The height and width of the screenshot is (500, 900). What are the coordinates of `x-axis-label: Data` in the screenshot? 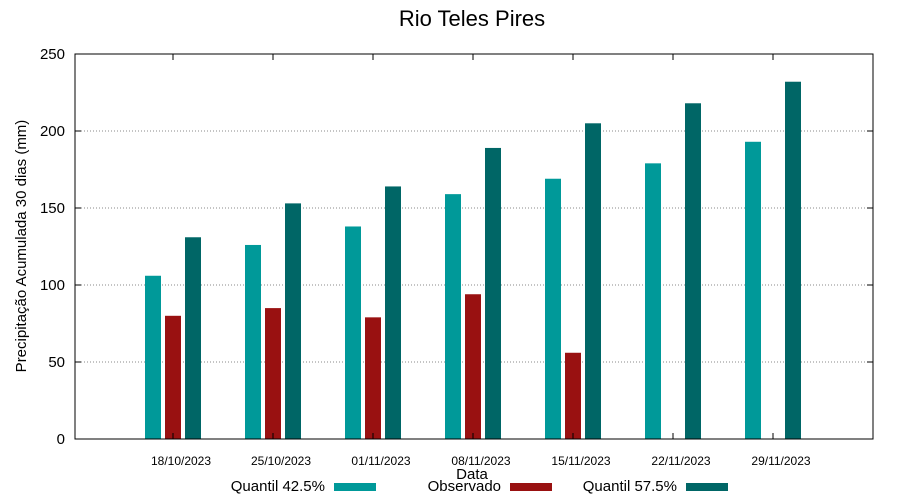 It's located at (472, 474).